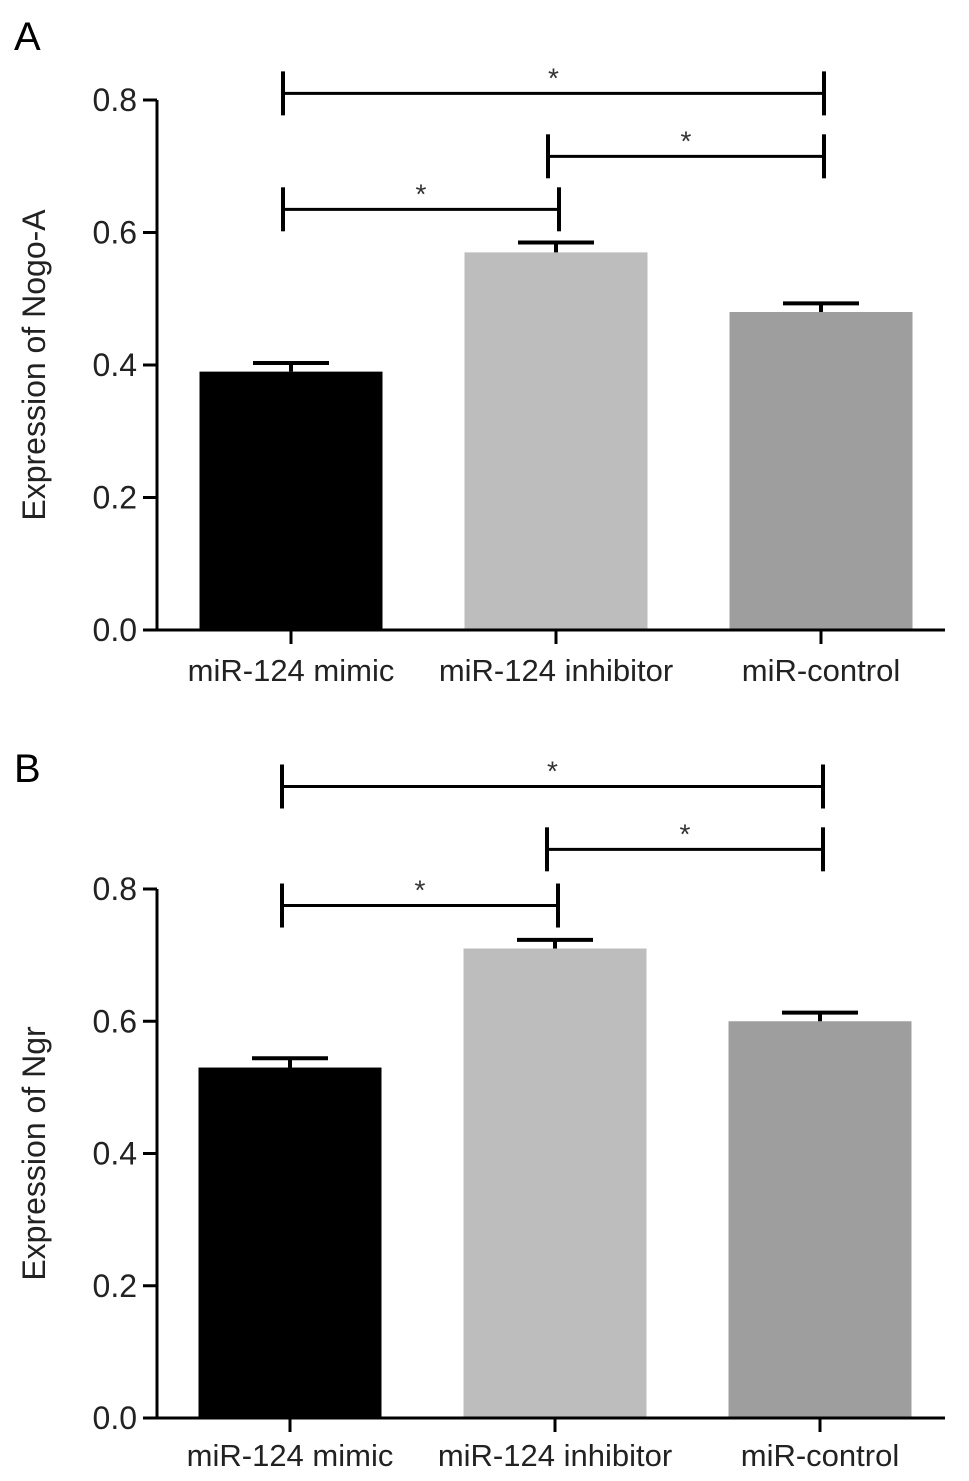 The height and width of the screenshot is (1481, 969). What do you see at coordinates (552, 771) in the screenshot?
I see `panel-b-significance-star-1: *` at bounding box center [552, 771].